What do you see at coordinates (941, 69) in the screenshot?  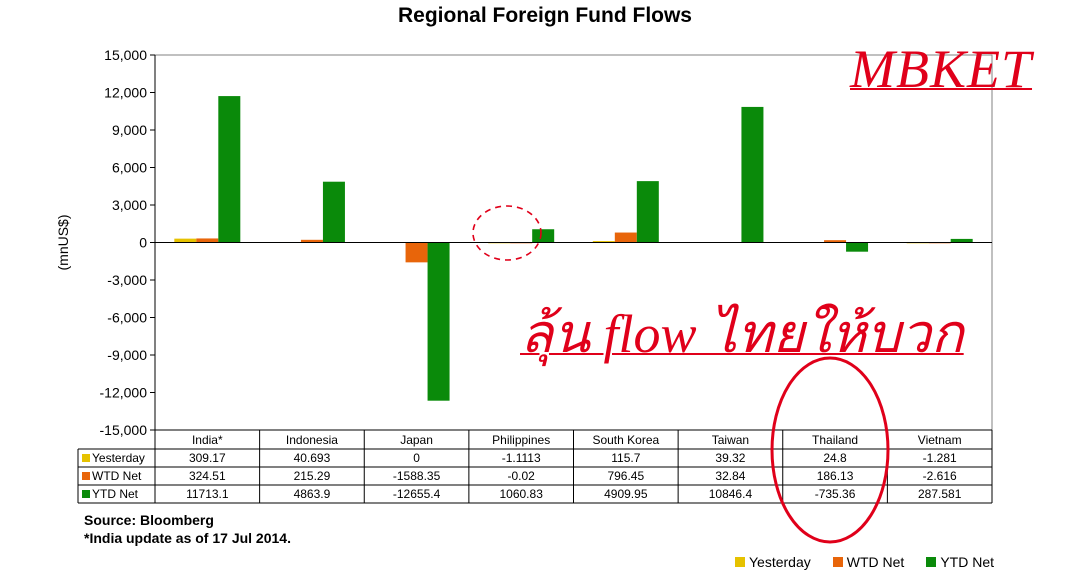 I see `watermark: MBKET` at bounding box center [941, 69].